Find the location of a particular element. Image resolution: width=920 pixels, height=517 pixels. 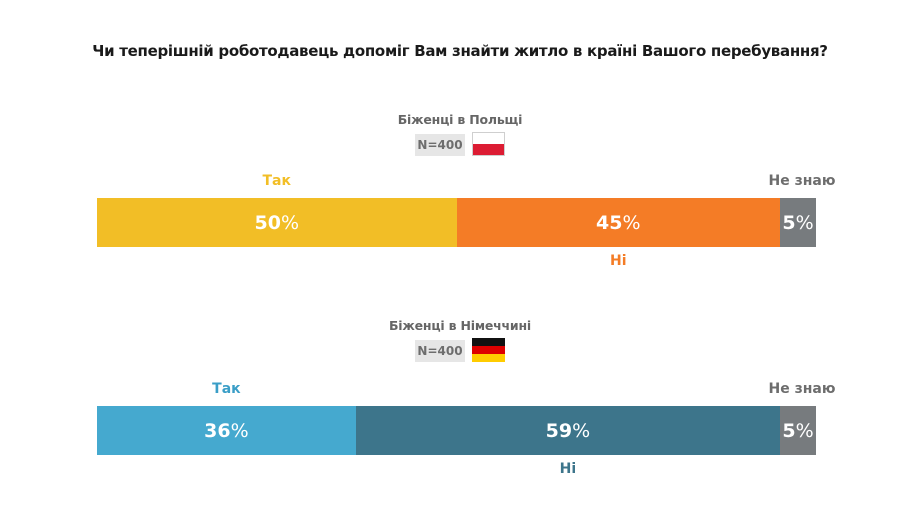

stacked-bar-poland: 50% 45% 5% is located at coordinates (456, 222).